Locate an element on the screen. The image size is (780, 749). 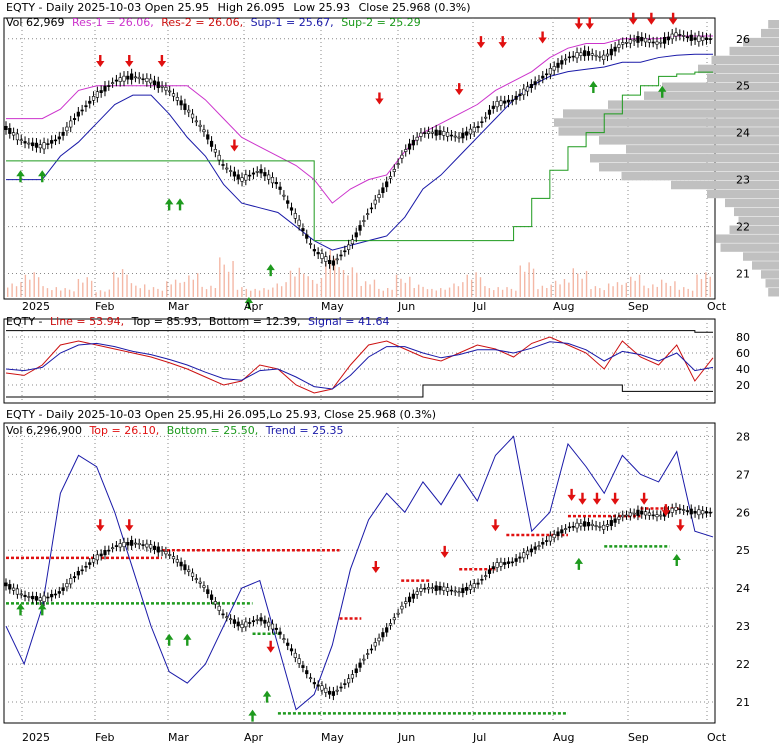
month-tick-label: Feb is located at coordinates (104, 306).